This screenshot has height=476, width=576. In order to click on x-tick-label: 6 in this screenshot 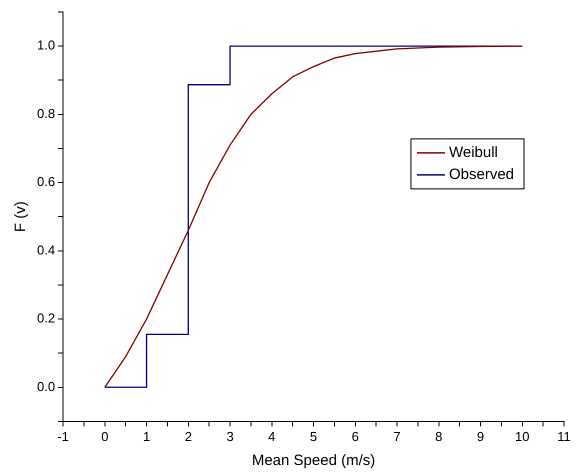, I will do `click(355, 436)`.